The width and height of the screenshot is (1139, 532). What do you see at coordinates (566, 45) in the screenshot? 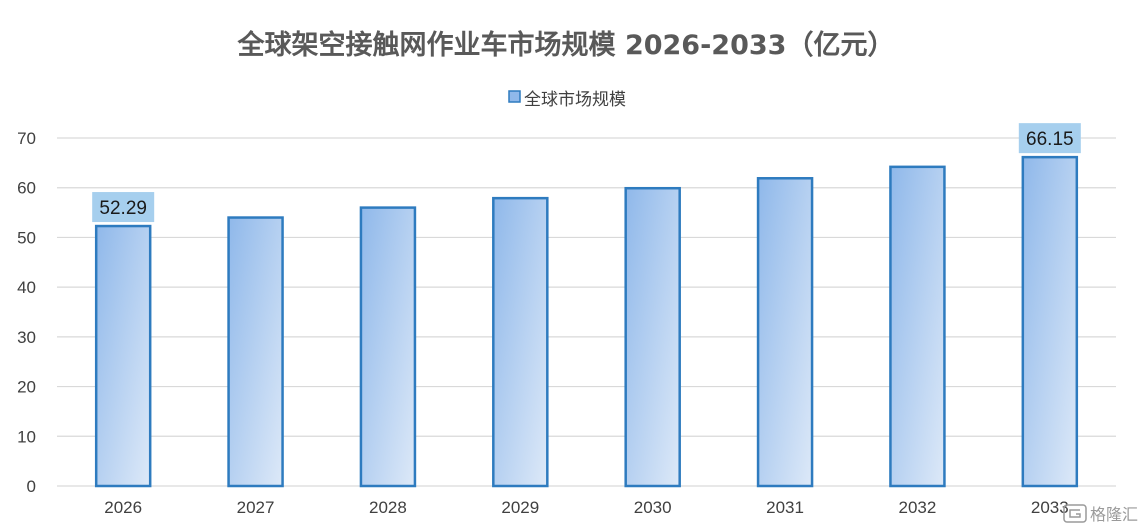
I see `chart-title: 全球架空接触网作业车市场规模 2026-2033（亿元）` at bounding box center [566, 45].